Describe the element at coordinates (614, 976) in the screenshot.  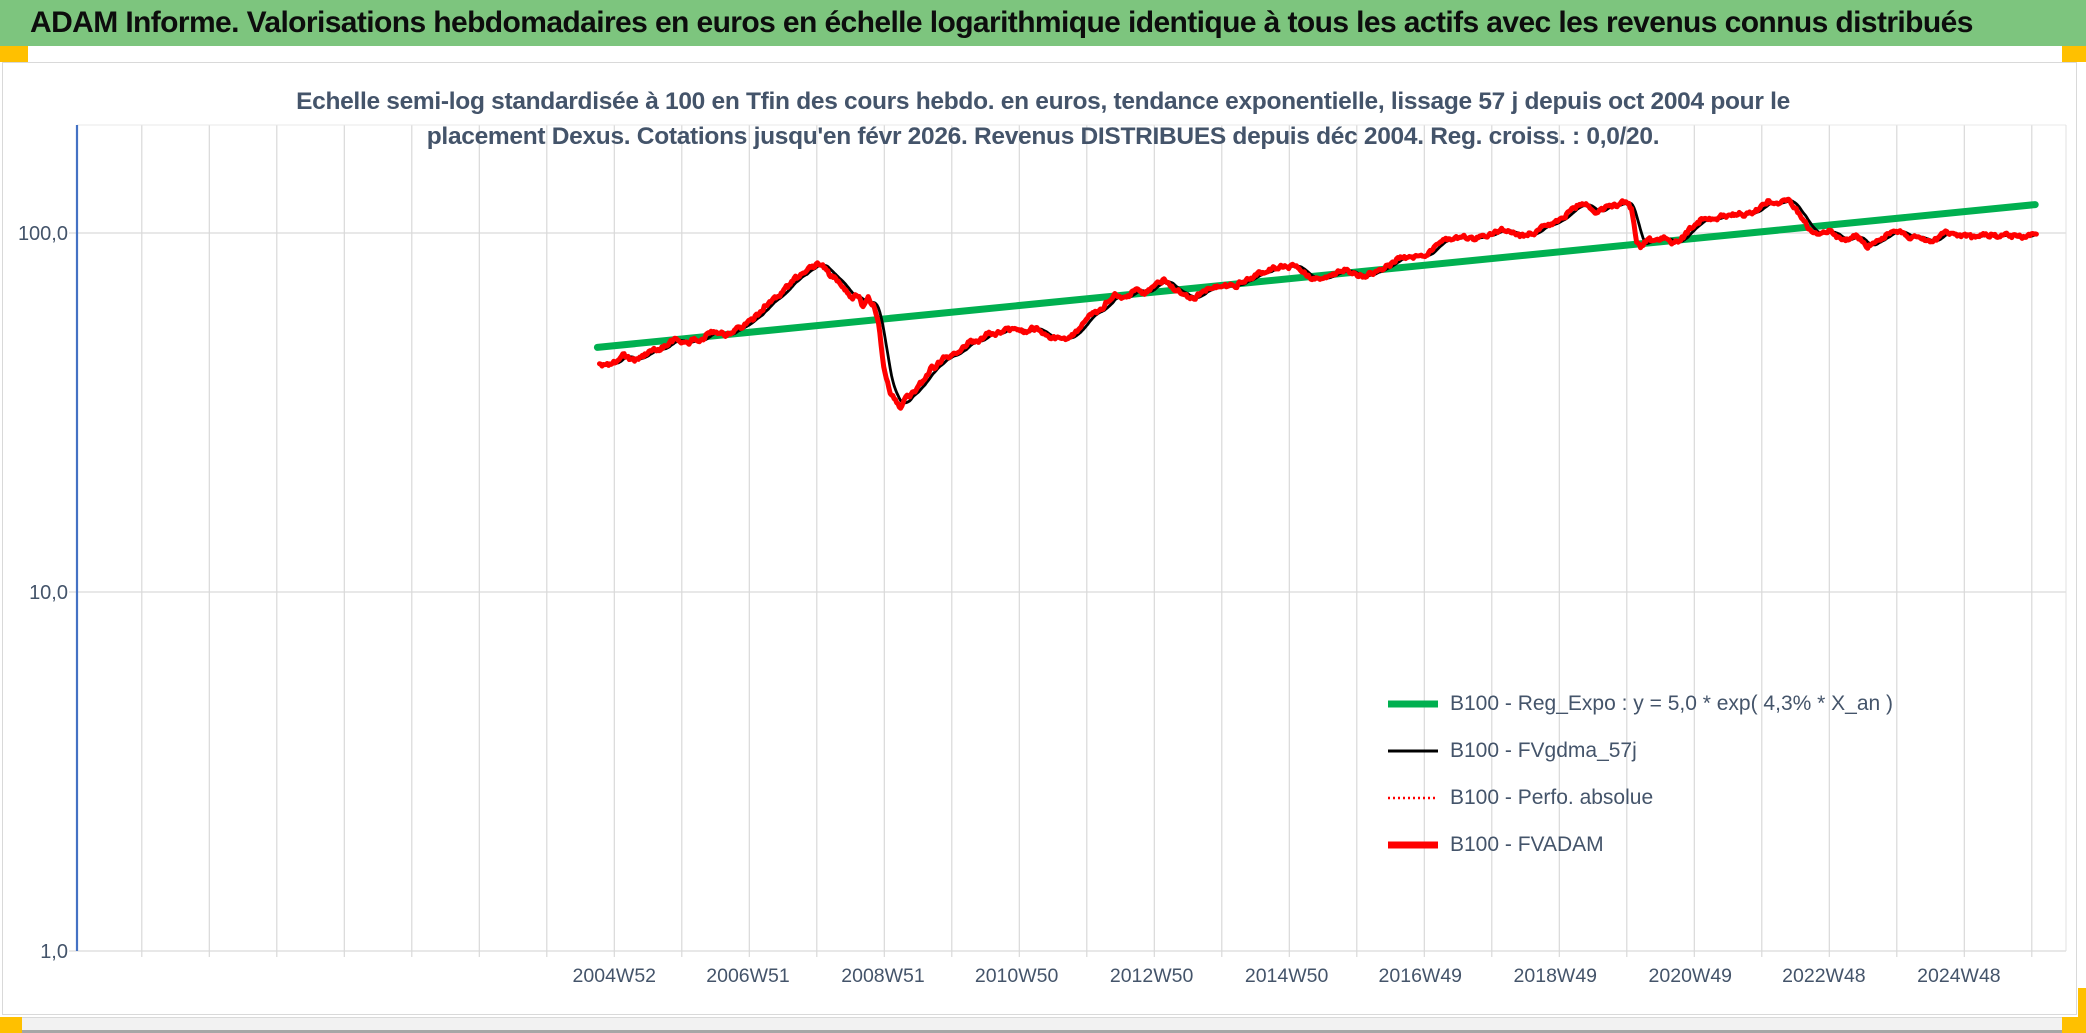
I see `x-axis-tick-label: 2004W52` at that location.